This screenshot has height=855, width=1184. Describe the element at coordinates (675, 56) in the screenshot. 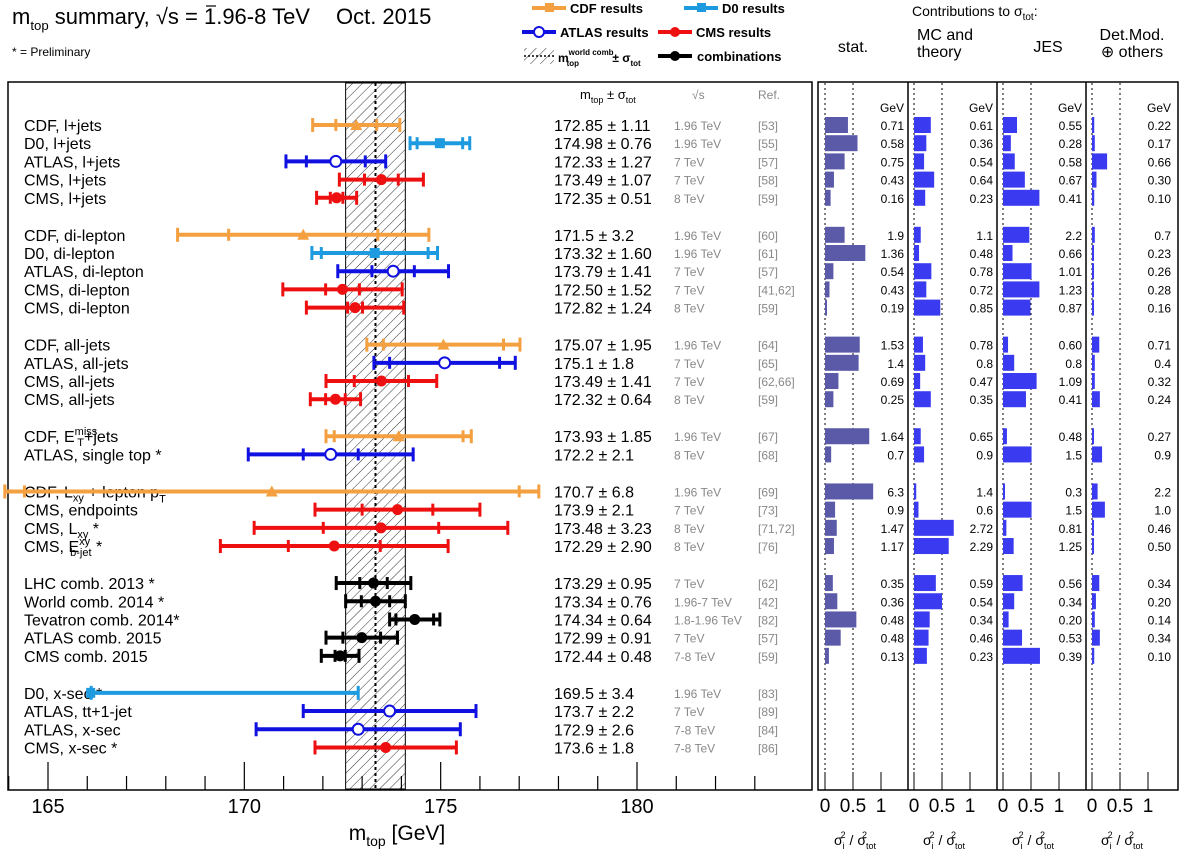

I see `legend-comb-marker` at that location.